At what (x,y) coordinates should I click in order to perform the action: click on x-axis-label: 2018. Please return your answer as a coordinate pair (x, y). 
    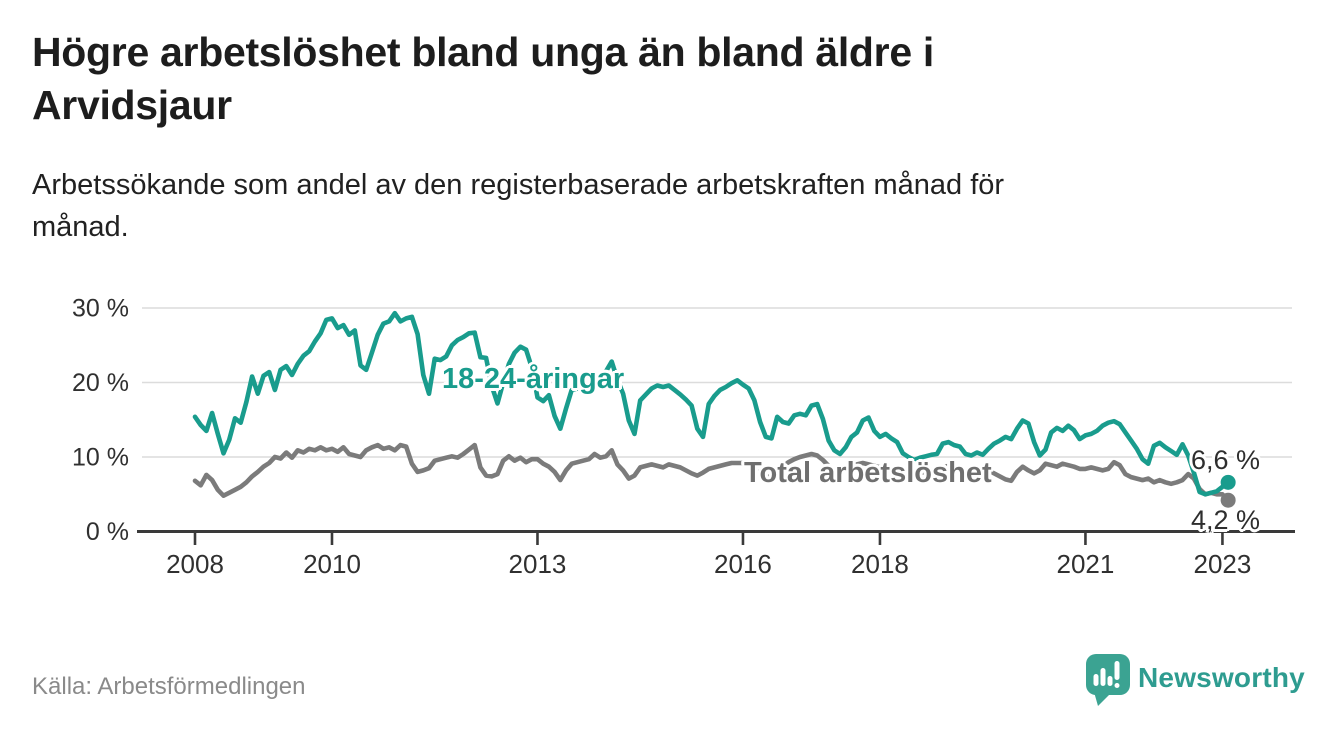
    Looking at the image, I should click on (880, 564).